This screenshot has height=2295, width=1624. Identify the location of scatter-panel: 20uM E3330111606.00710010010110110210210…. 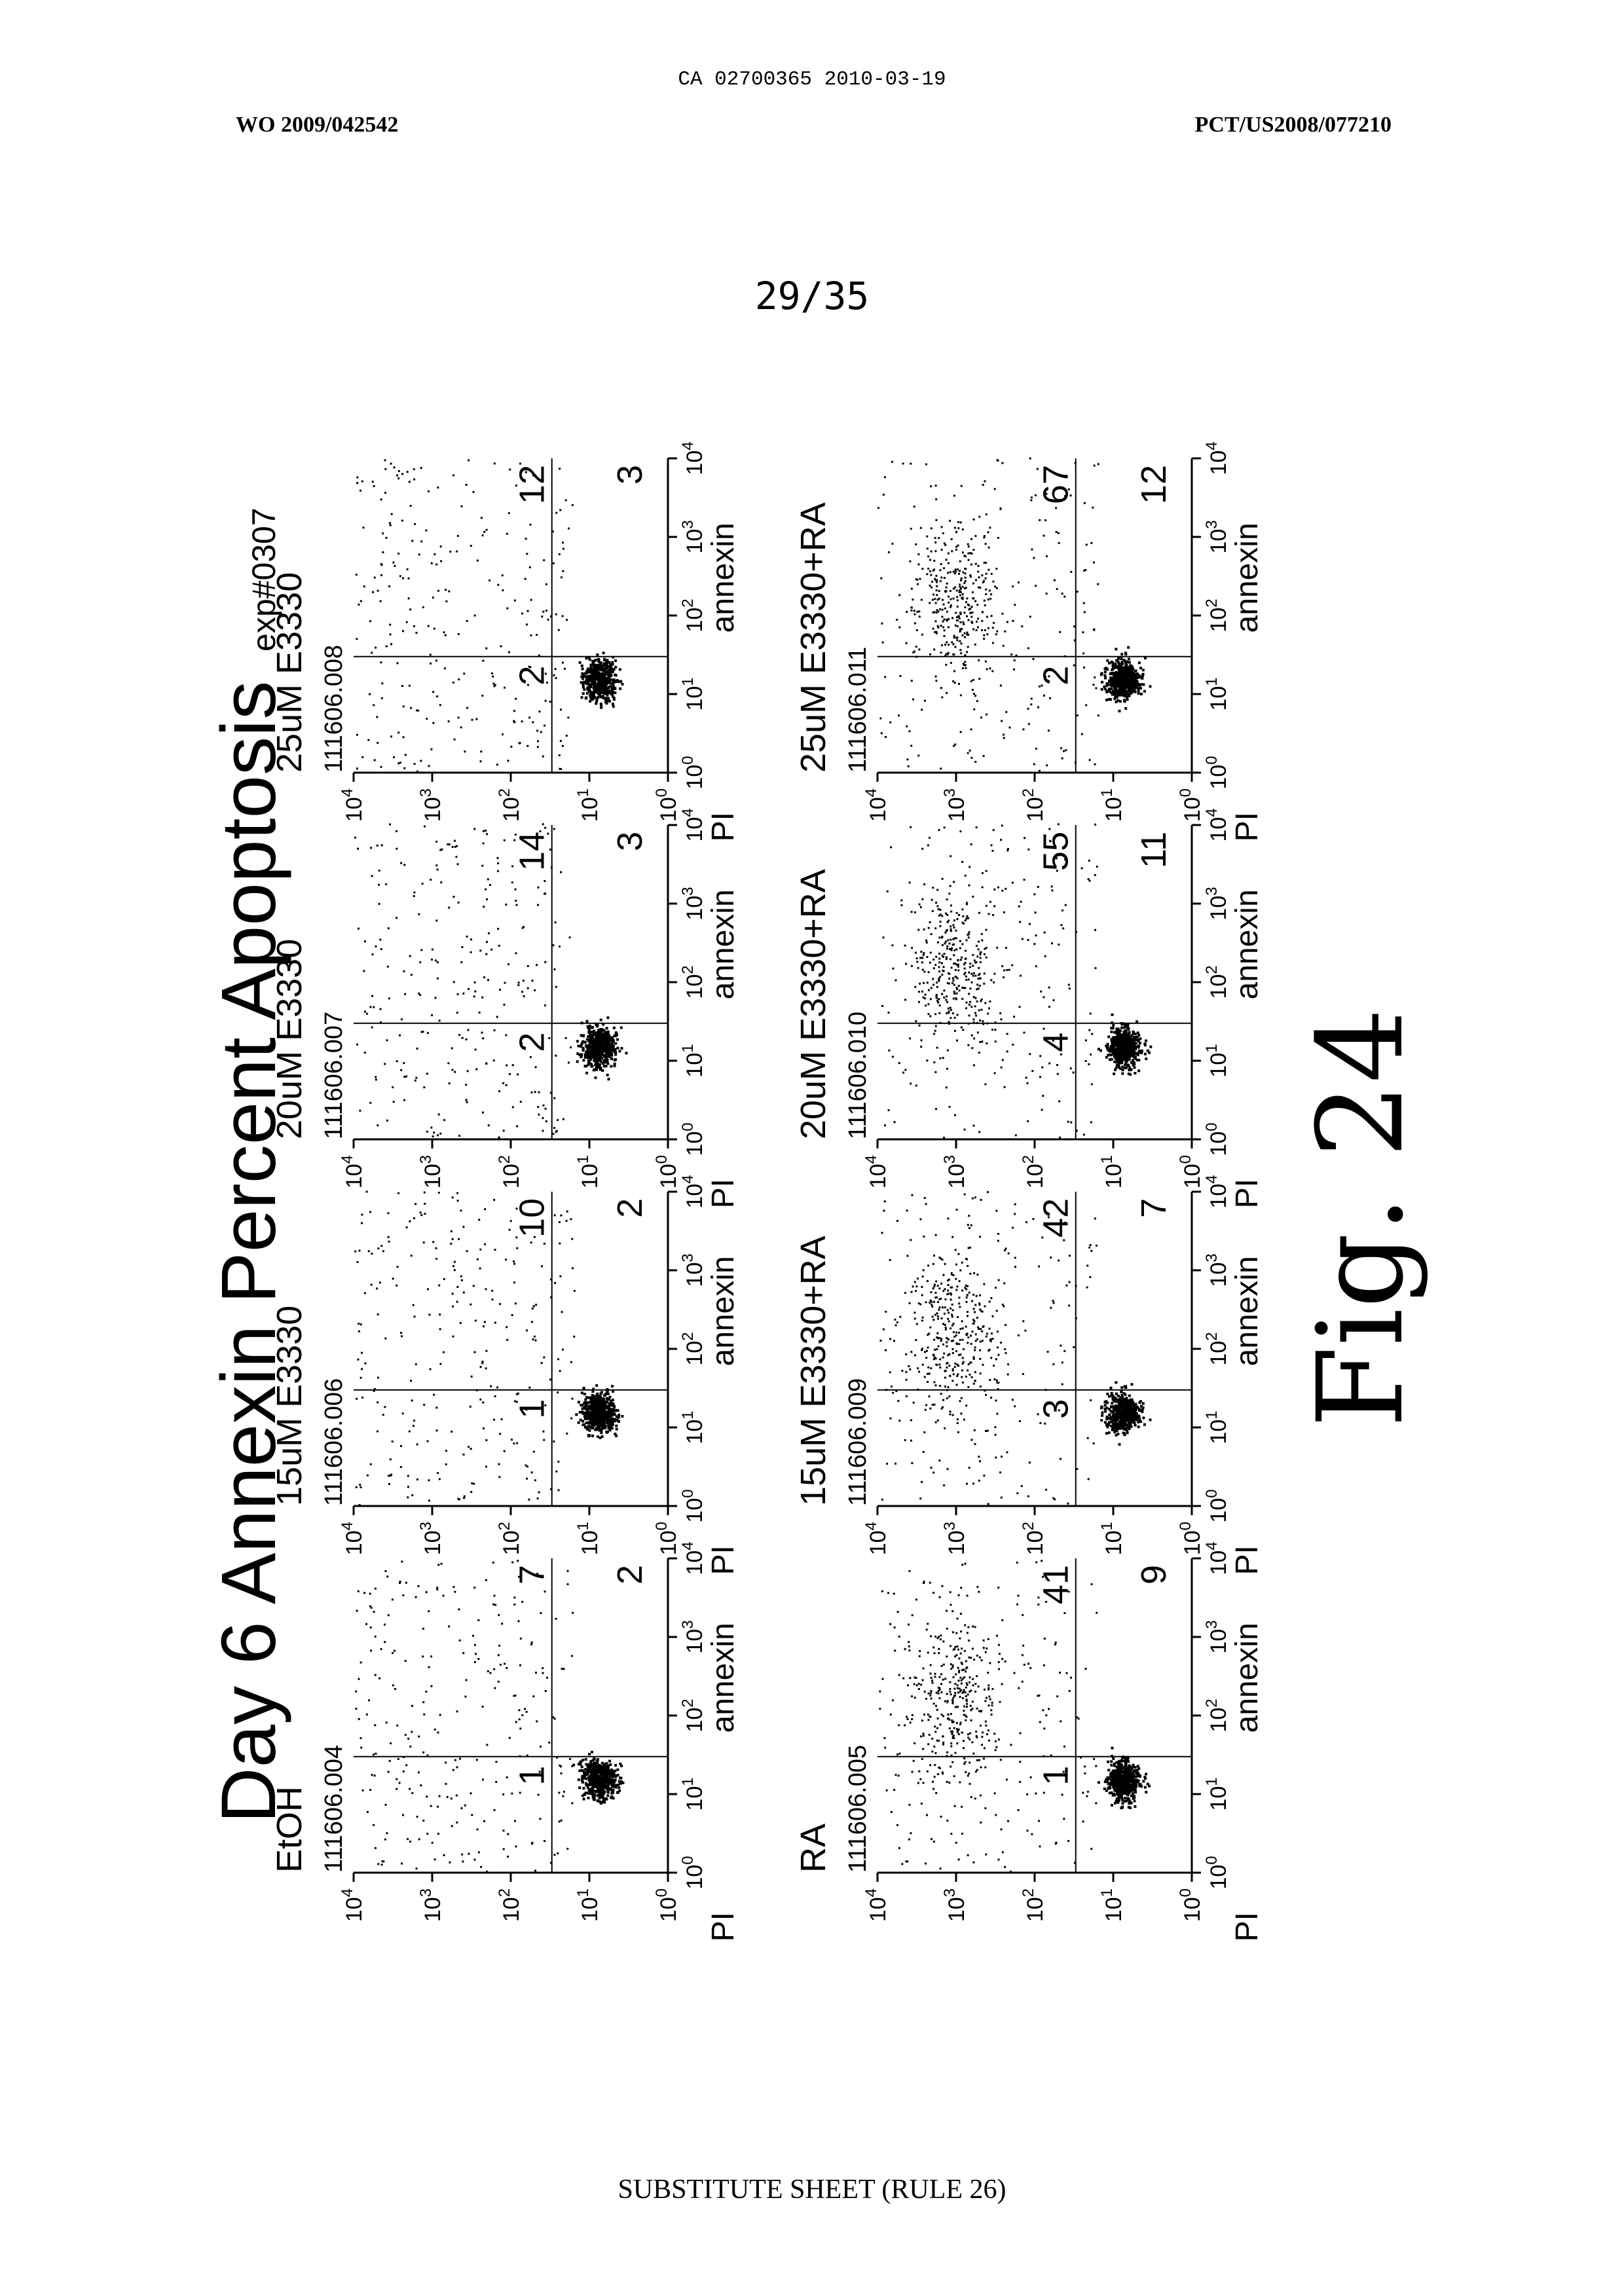
(505, 1008).